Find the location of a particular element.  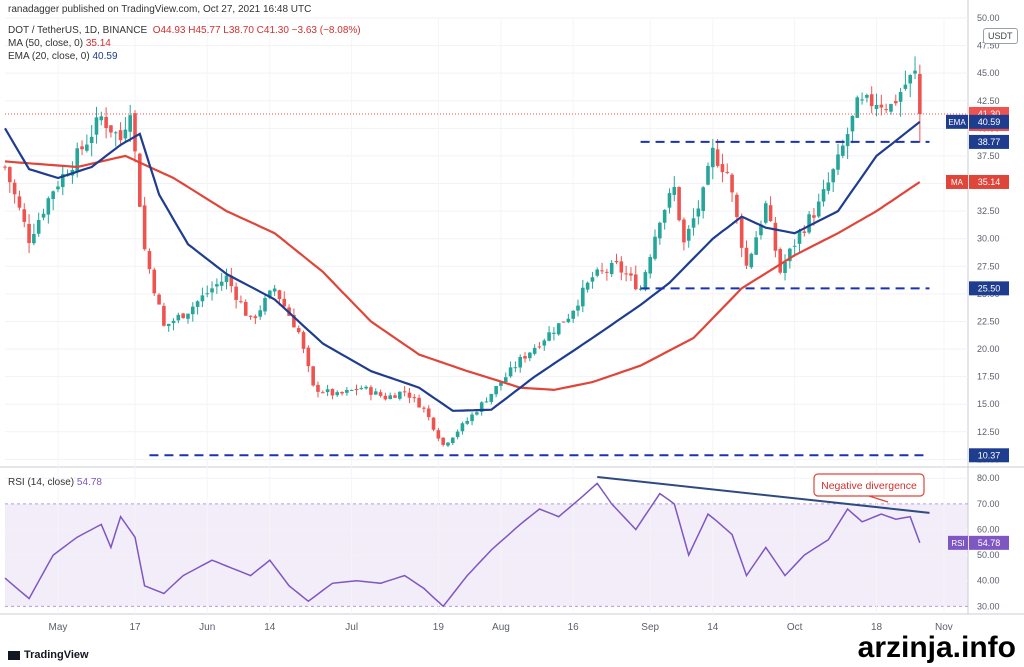

ema-label: EMA (20, close, 0) is located at coordinates (49, 56).